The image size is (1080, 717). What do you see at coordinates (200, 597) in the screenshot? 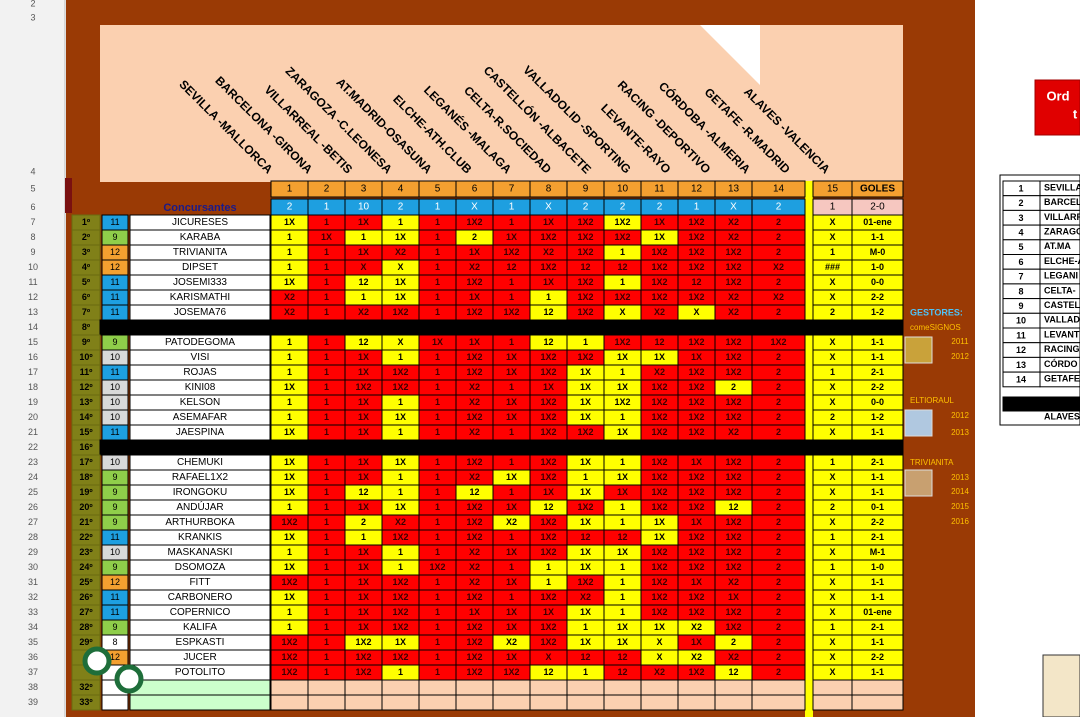
I see `participant-name: CARBONERO` at bounding box center [200, 597].